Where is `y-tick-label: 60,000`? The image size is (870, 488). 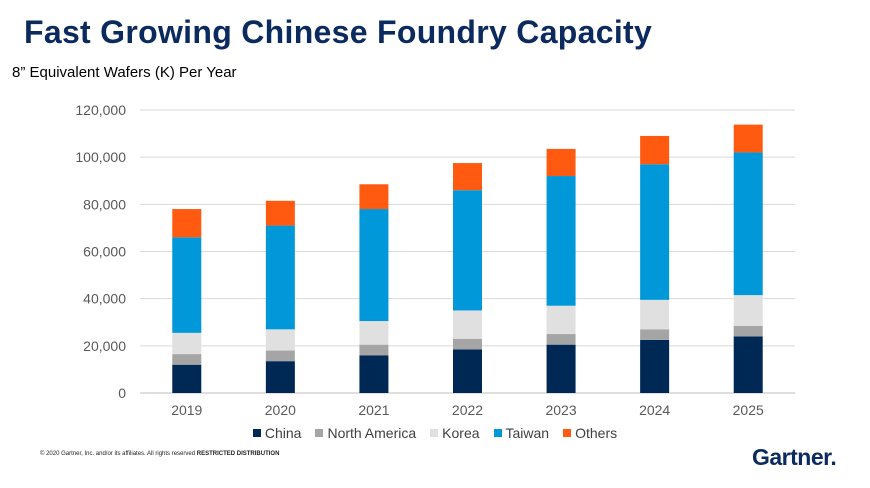 y-tick-label: 60,000 is located at coordinates (104, 252).